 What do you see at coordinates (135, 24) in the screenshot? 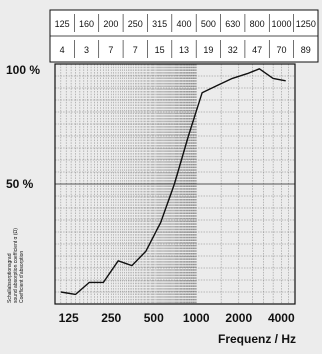
I see `header-top-cell: 250` at bounding box center [135, 24].